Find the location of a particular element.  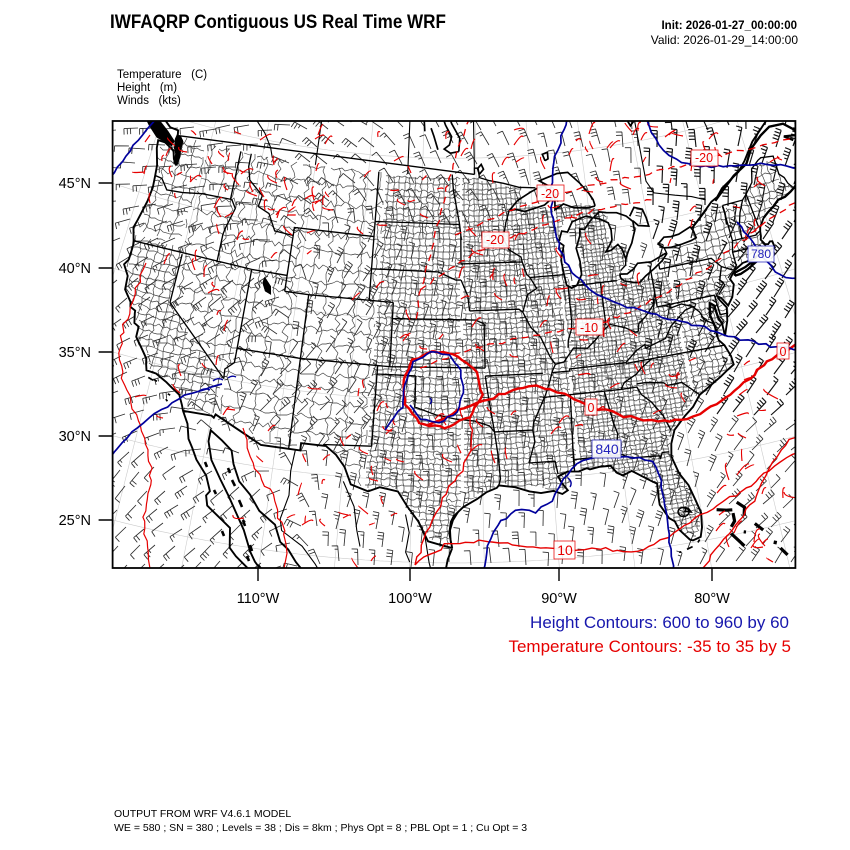

svg-text: 110°W is located at coordinates (258, 599).